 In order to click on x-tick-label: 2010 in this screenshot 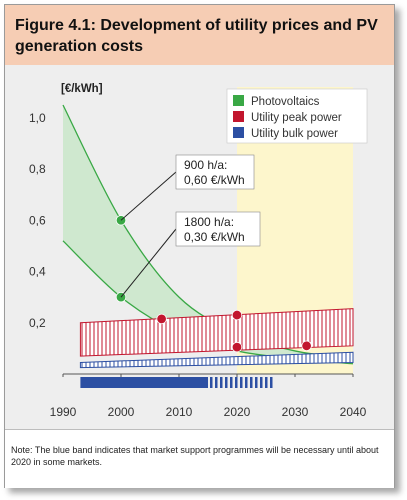, I will do `click(179, 412)`.